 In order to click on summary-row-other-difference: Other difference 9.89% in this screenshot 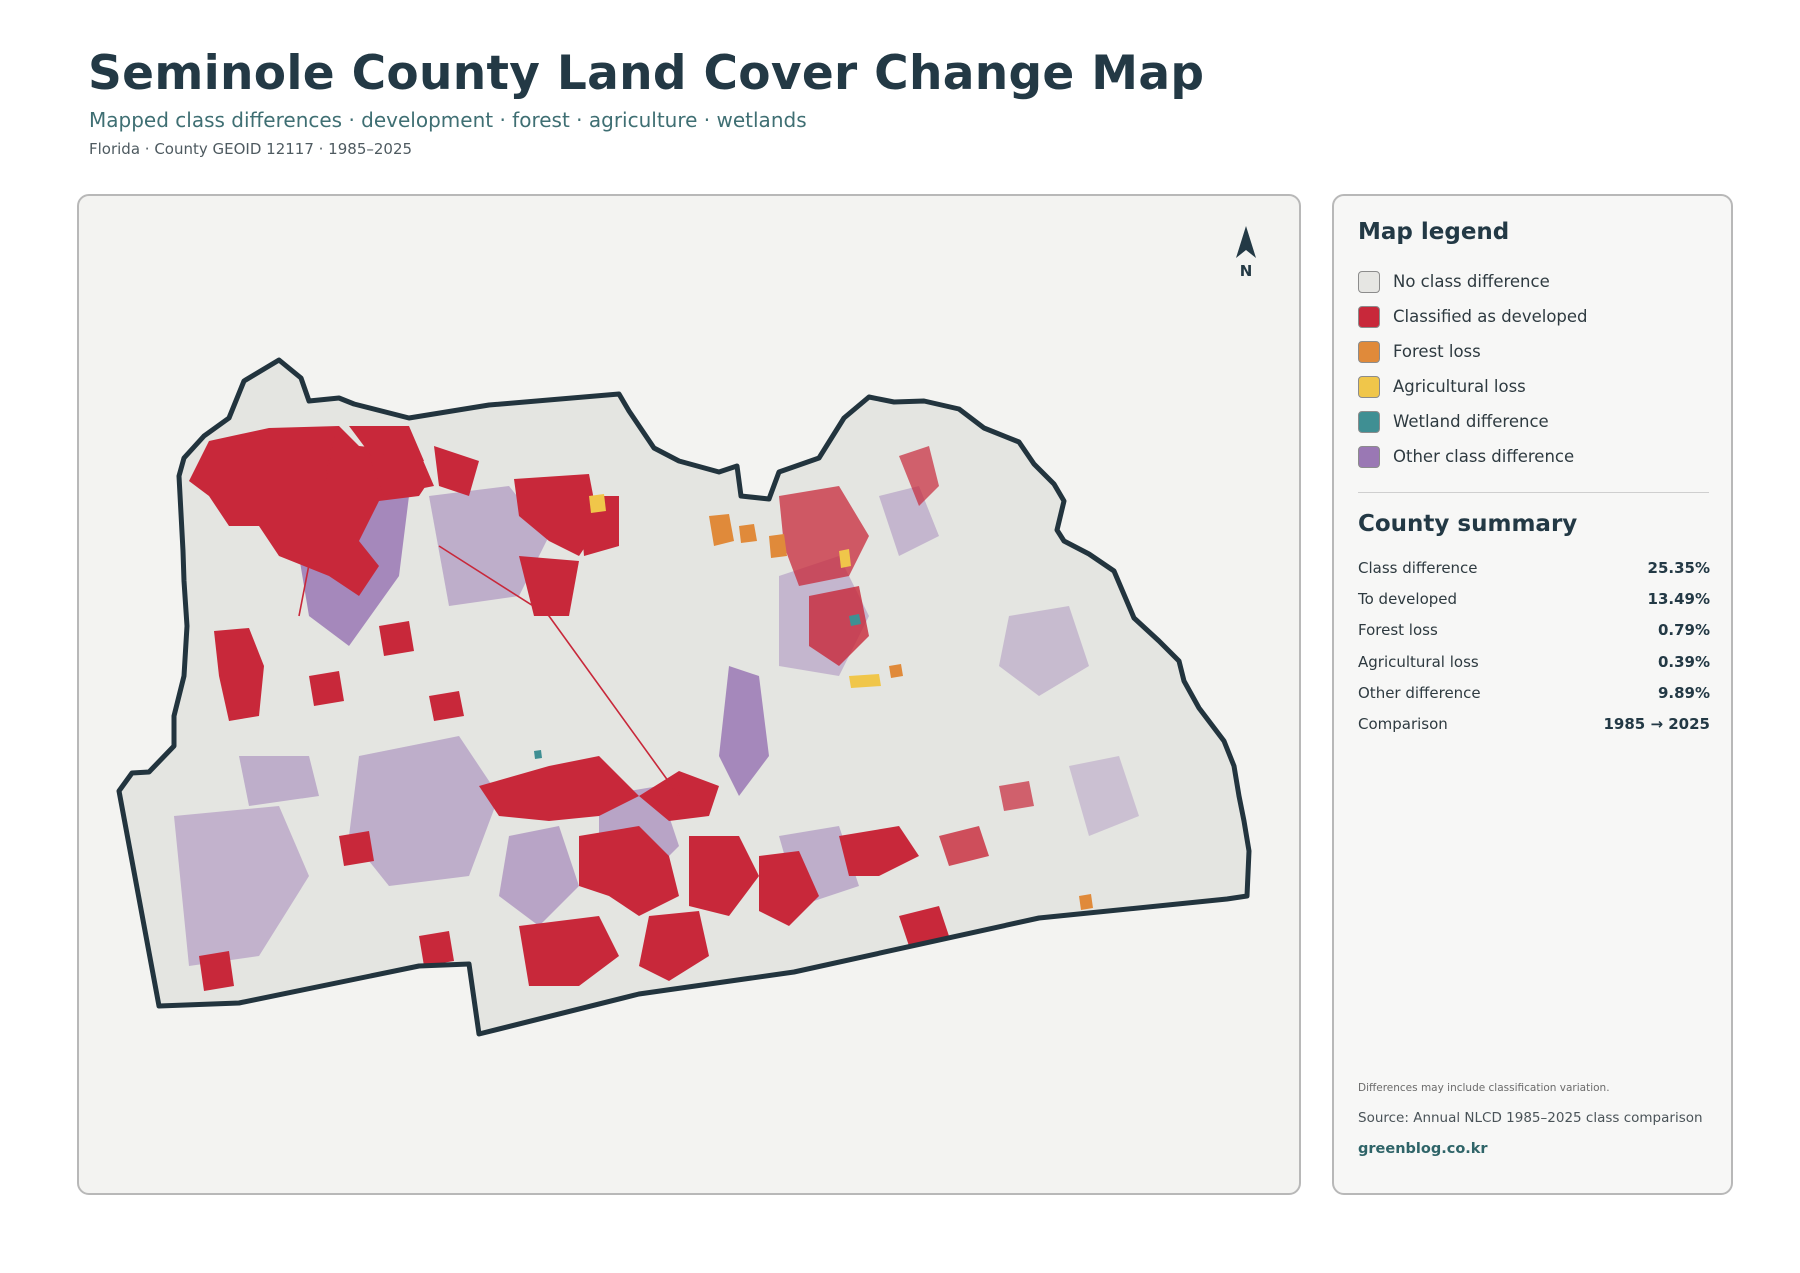, I will do `click(1534, 692)`.